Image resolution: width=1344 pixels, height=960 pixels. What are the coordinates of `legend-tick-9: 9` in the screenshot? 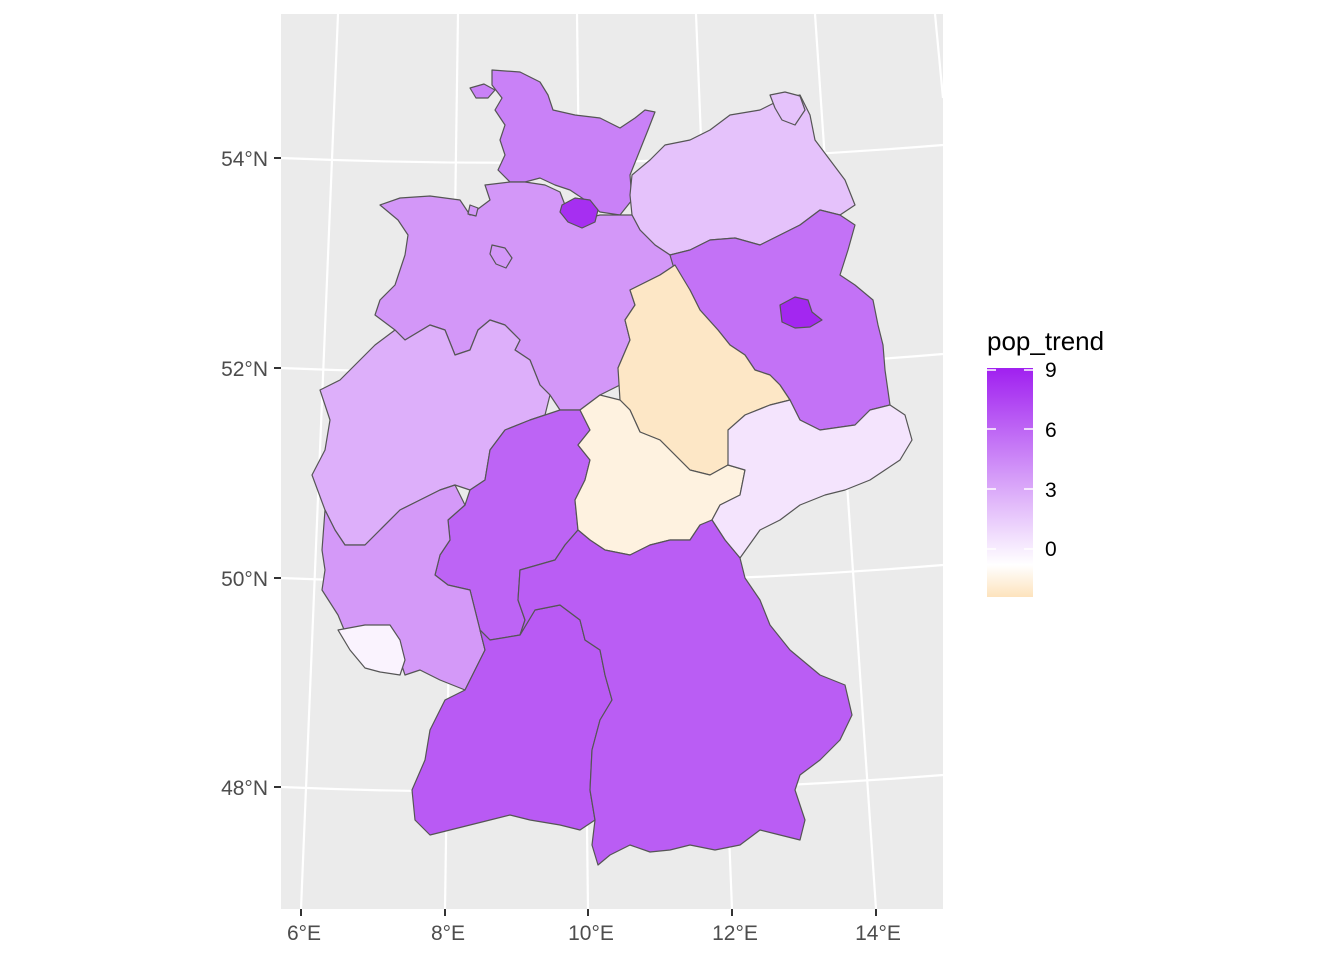 It's located at (1051, 370).